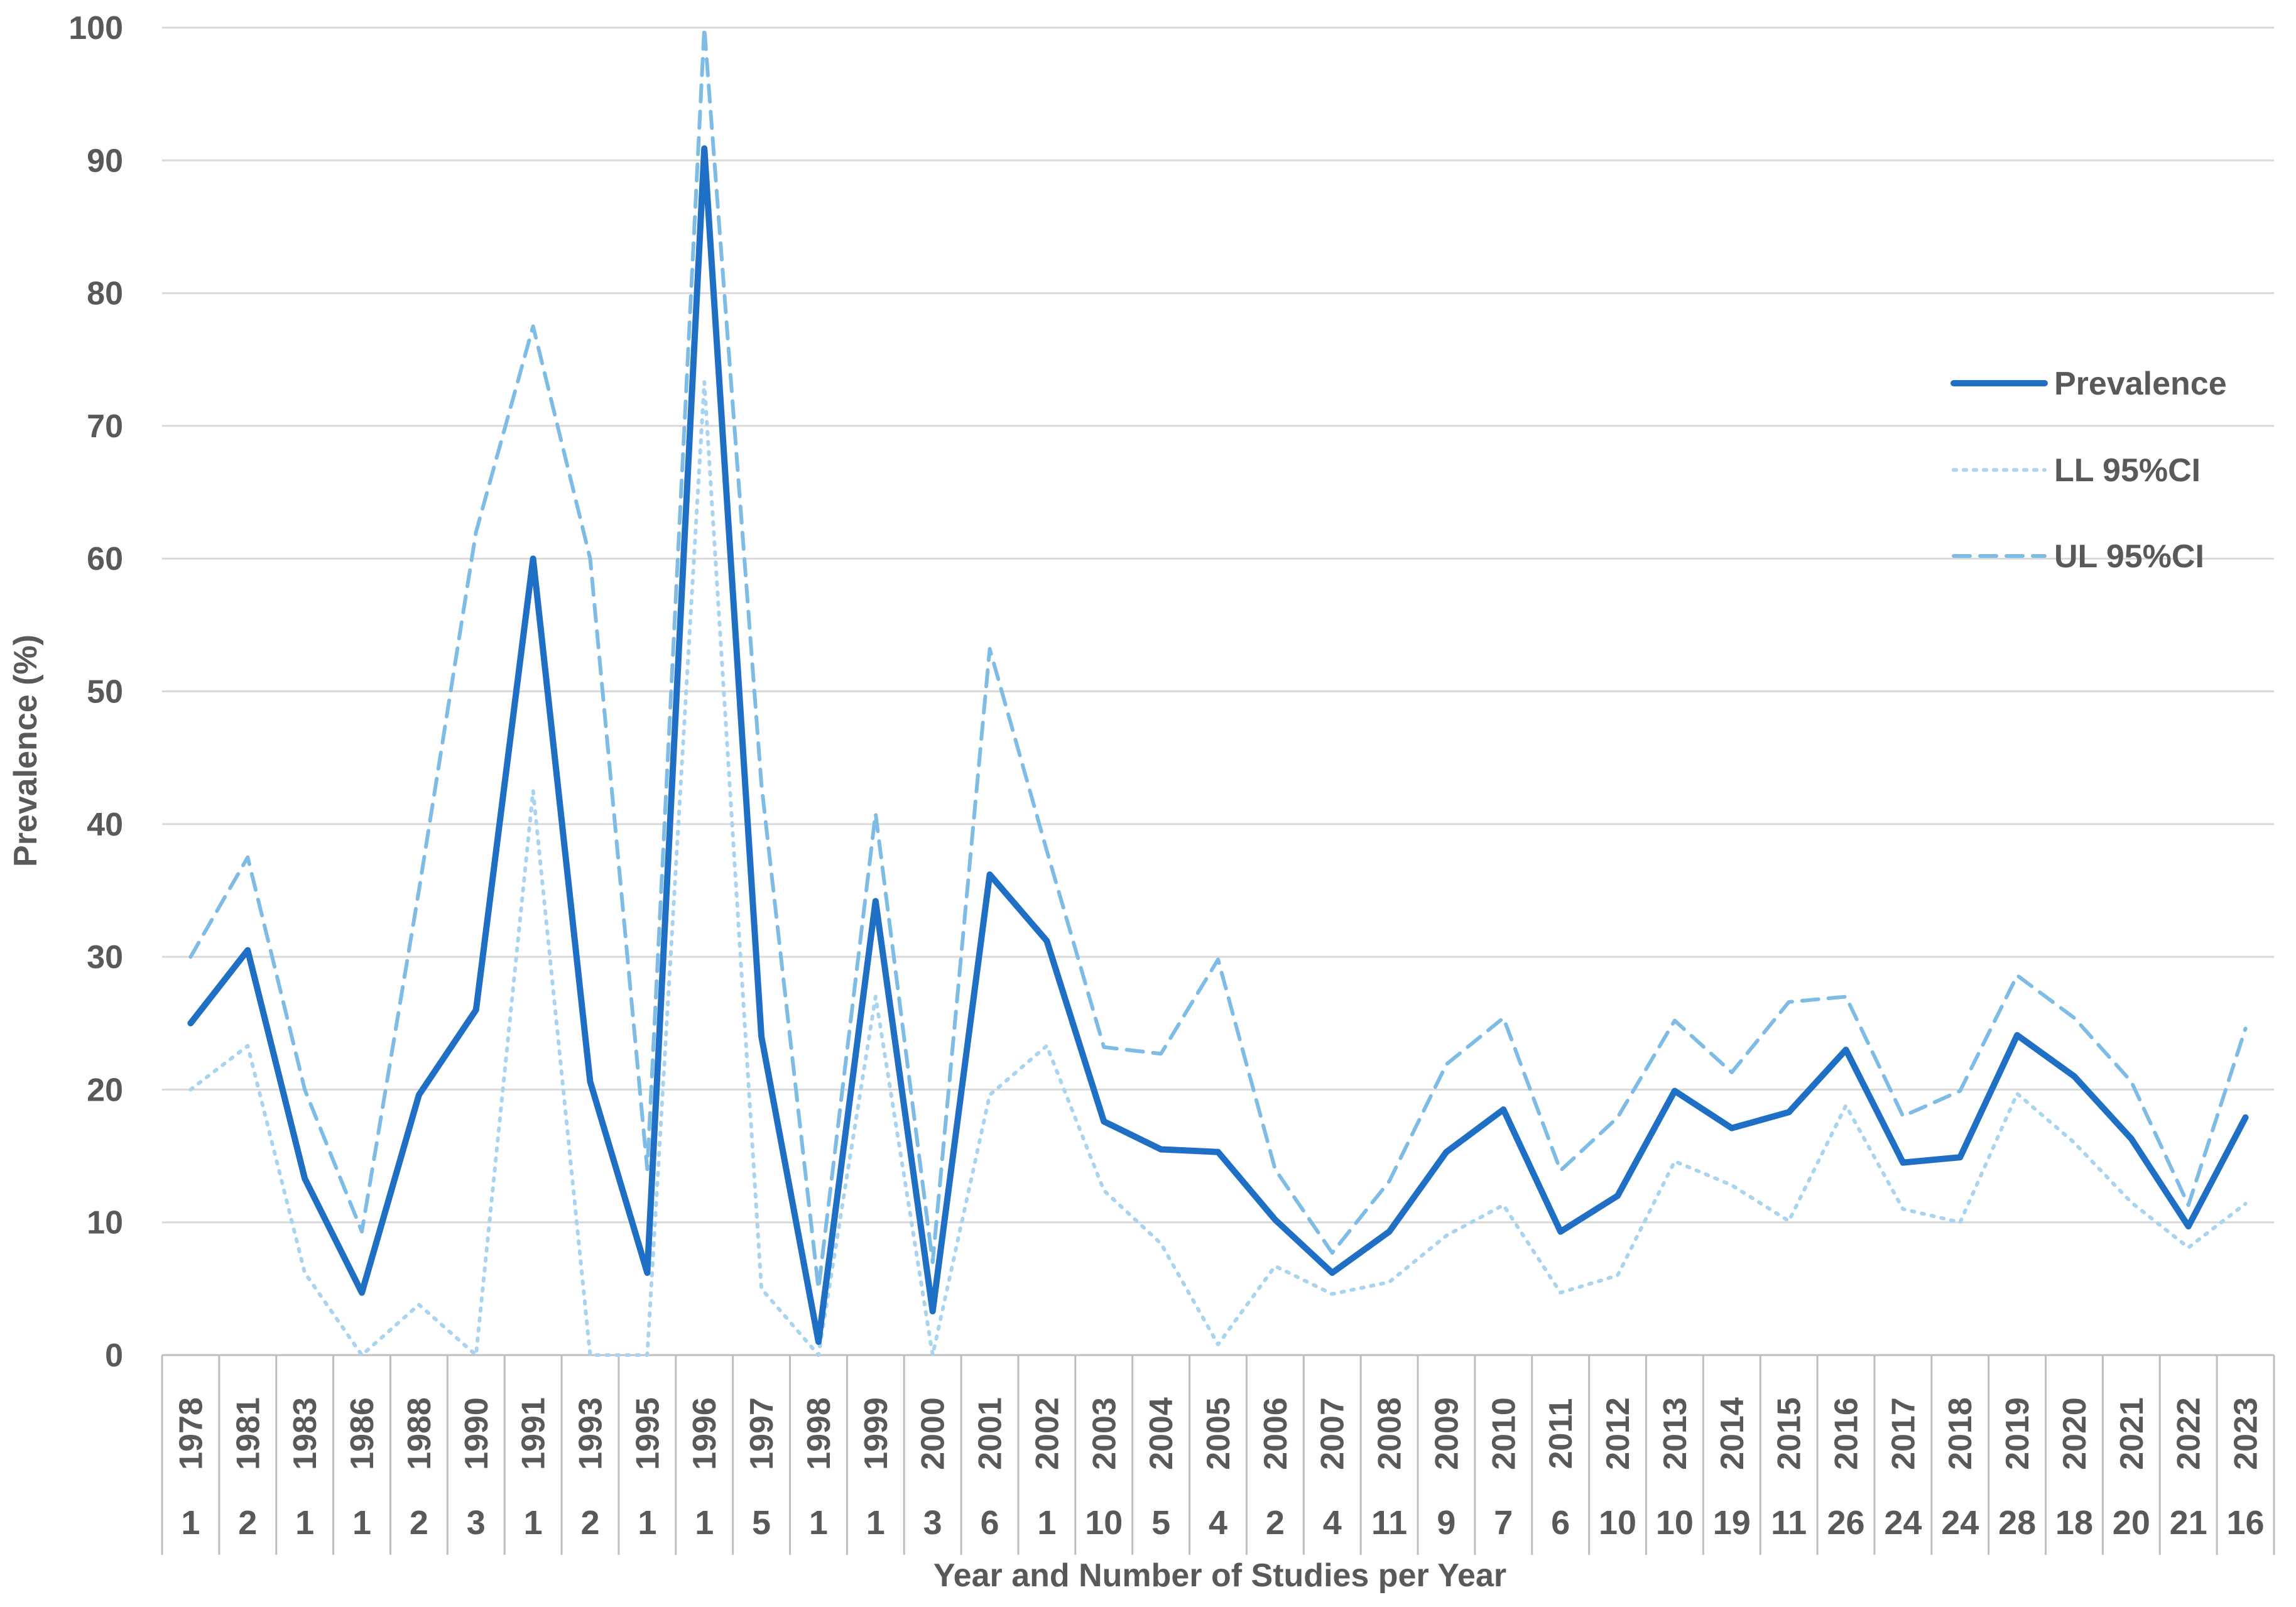 The image size is (2296, 1607). Describe the element at coordinates (2017, 1523) in the screenshot. I see `x-tick-label-study-count: 28` at that location.